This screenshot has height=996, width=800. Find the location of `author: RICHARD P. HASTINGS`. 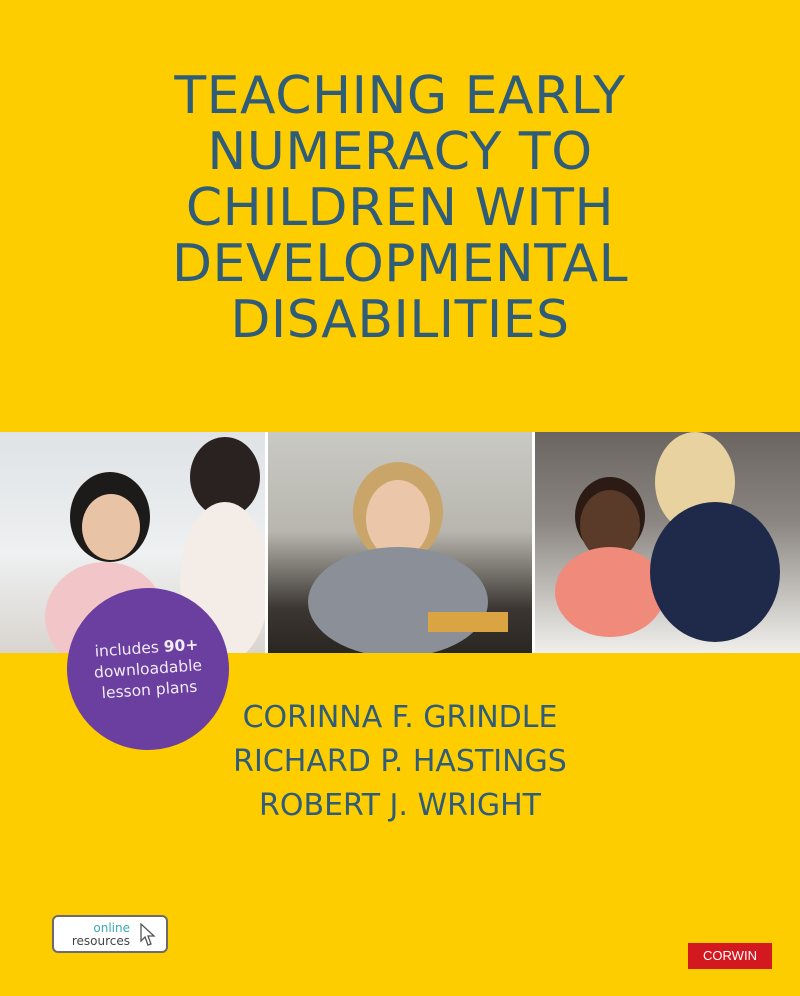

author: RICHARD P. HASTINGS is located at coordinates (400, 761).